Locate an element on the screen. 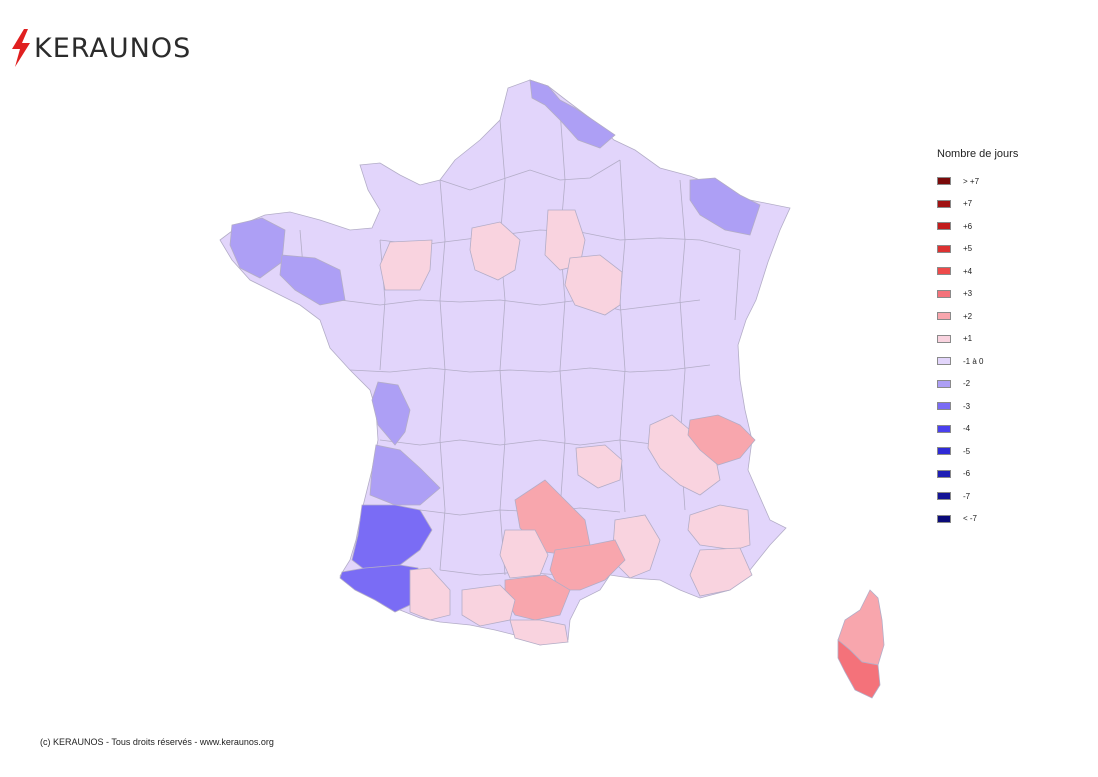 The height and width of the screenshot is (777, 1098). legend-label: +6 is located at coordinates (968, 226).